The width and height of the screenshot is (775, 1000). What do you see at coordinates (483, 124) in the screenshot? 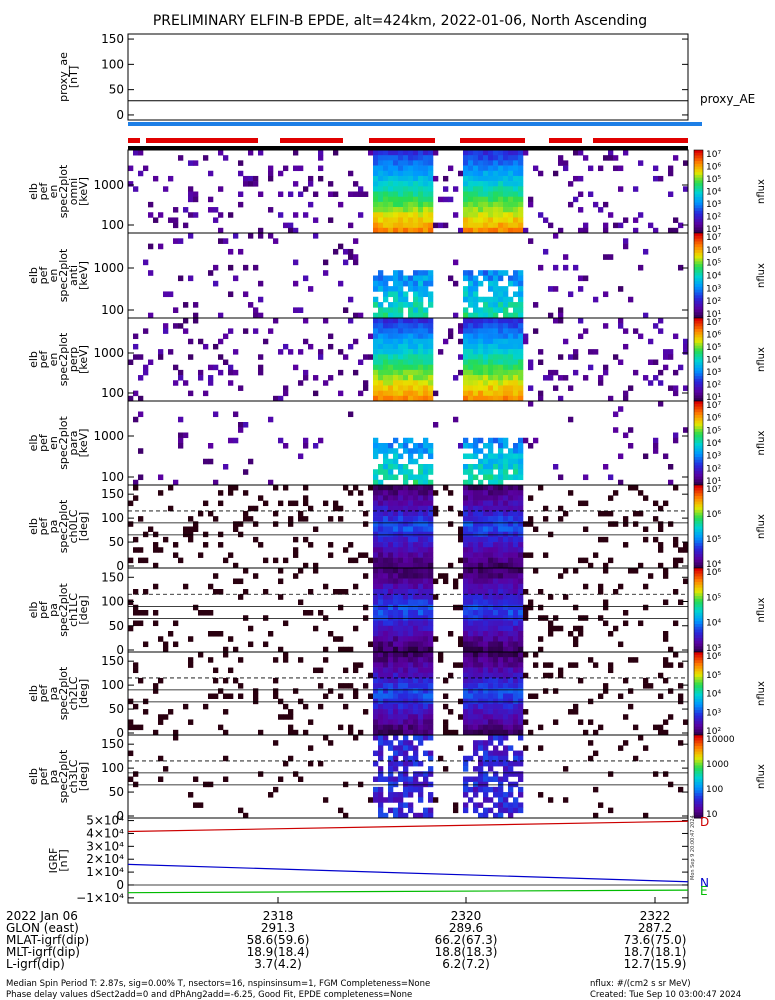
I see `blue-dash` at bounding box center [483, 124].